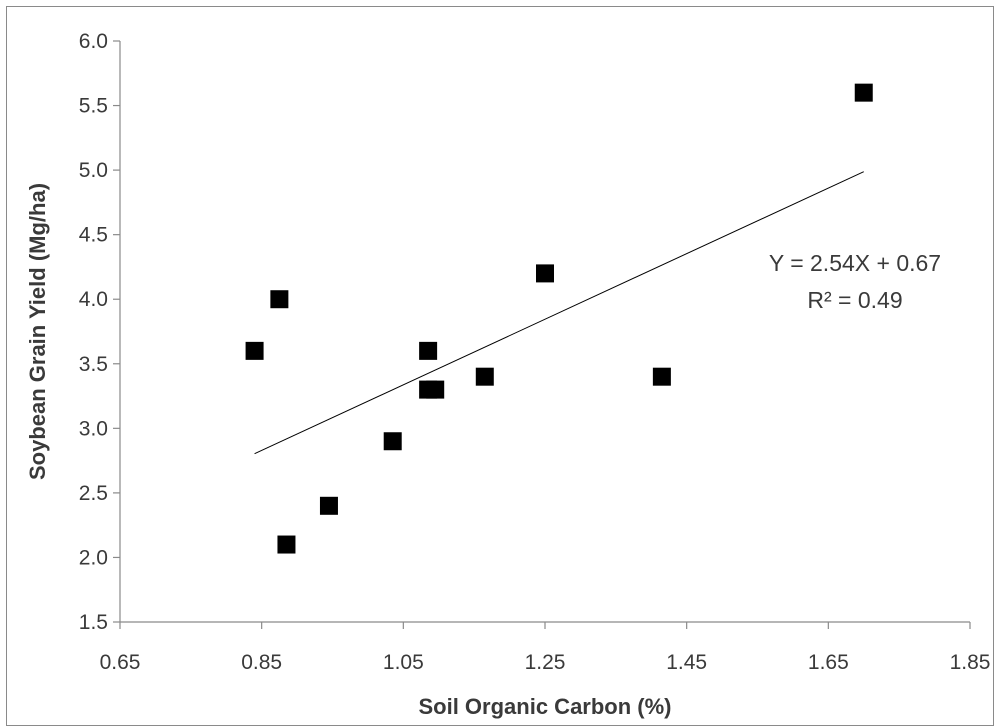 The height and width of the screenshot is (726, 1000). What do you see at coordinates (100, 332) in the screenshot?
I see `y-axis: 1.5 2.0 2.5 3.0 3.5 4.0 4.5 5.0 5.5 6.0` at bounding box center [100, 332].